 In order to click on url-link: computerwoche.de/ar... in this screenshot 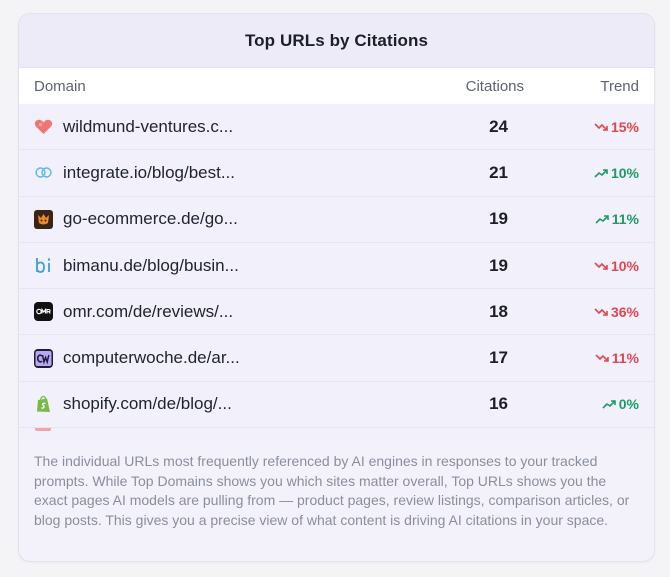, I will do `click(151, 358)`.